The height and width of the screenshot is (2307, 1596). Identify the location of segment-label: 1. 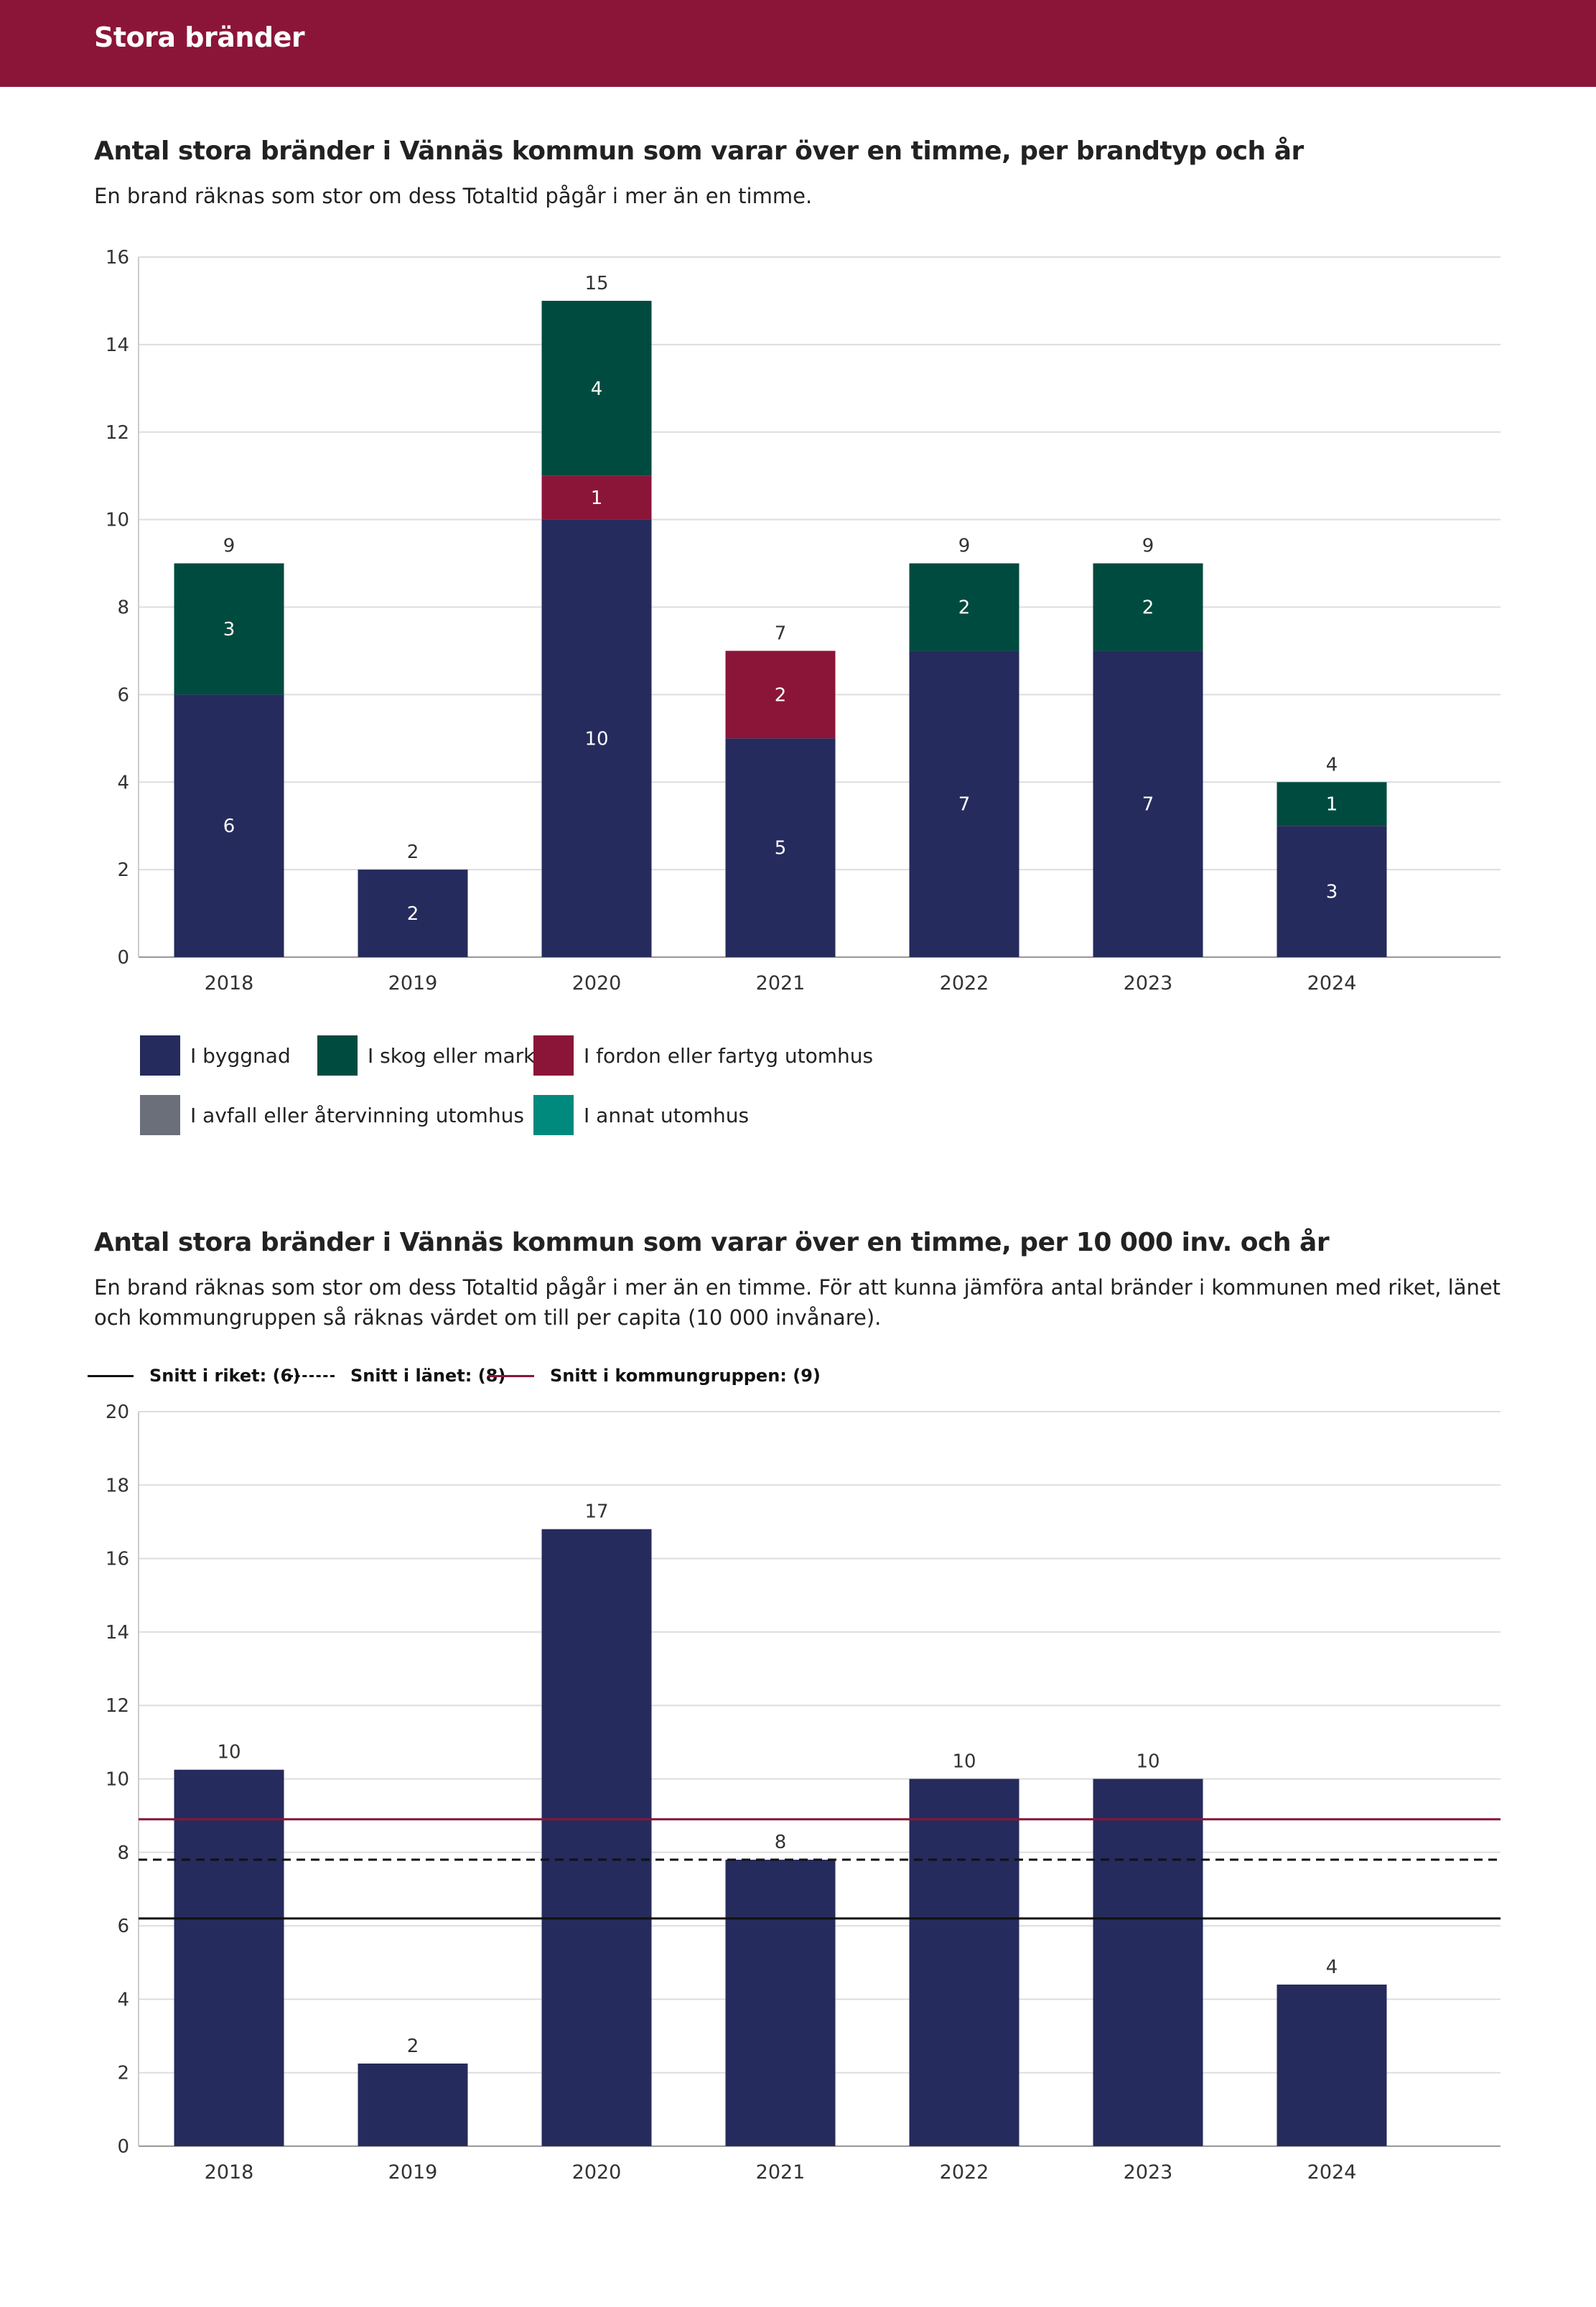
(597, 499).